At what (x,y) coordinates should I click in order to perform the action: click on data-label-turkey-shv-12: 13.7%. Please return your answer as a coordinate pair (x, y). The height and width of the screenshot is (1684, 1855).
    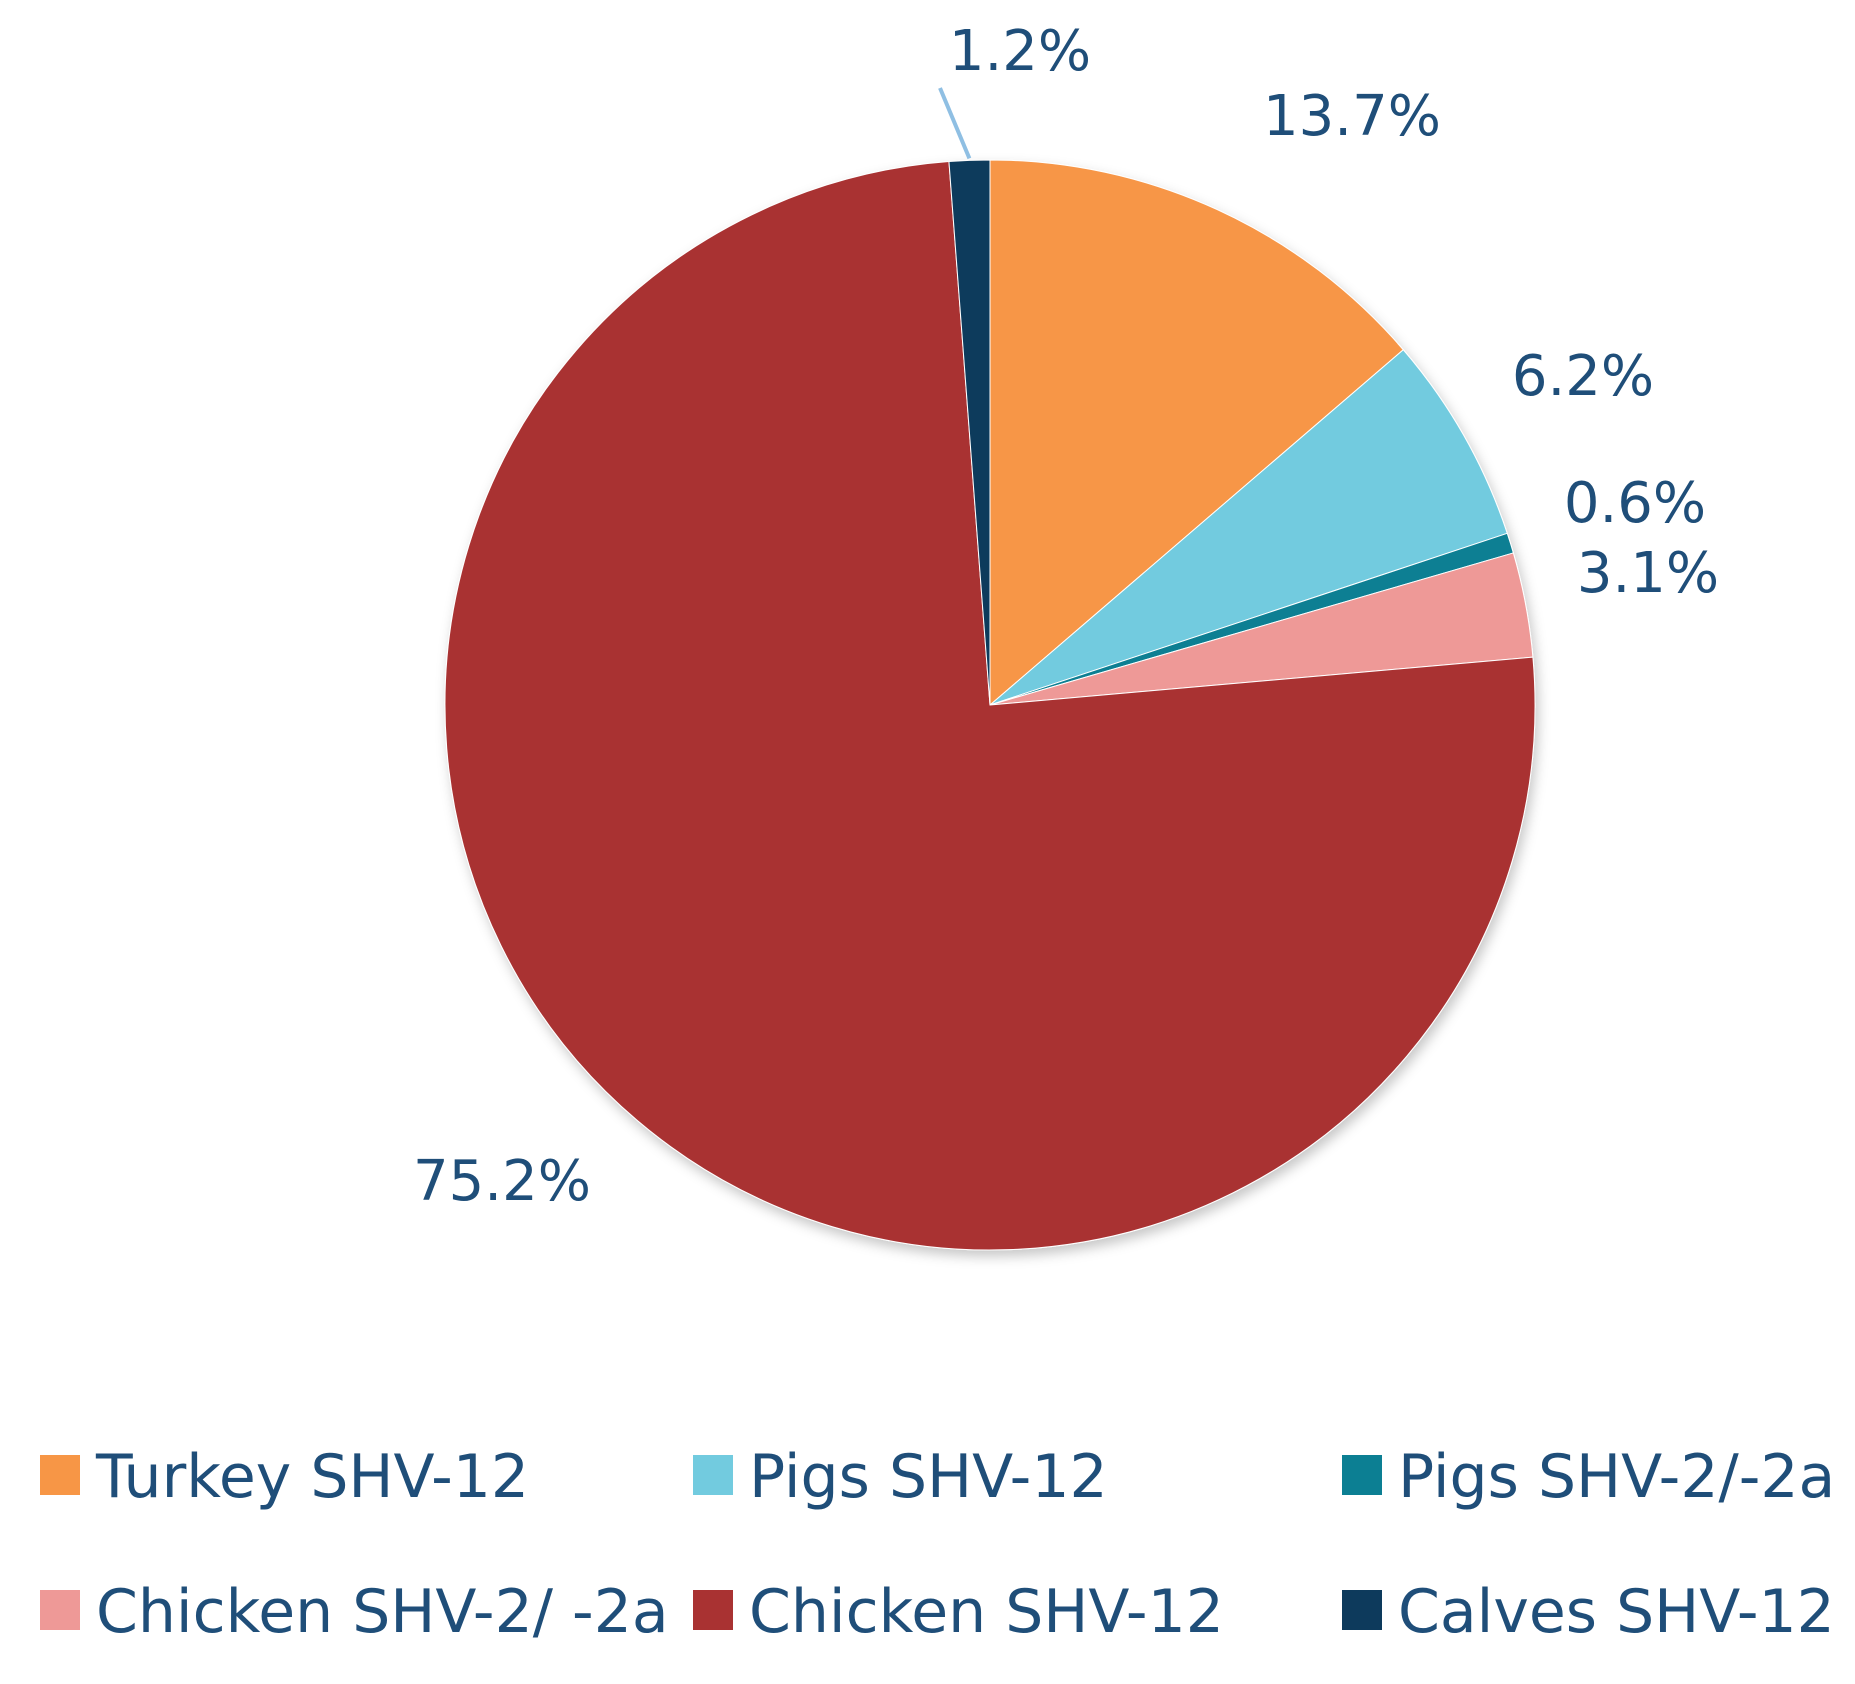
    Looking at the image, I should click on (1352, 116).